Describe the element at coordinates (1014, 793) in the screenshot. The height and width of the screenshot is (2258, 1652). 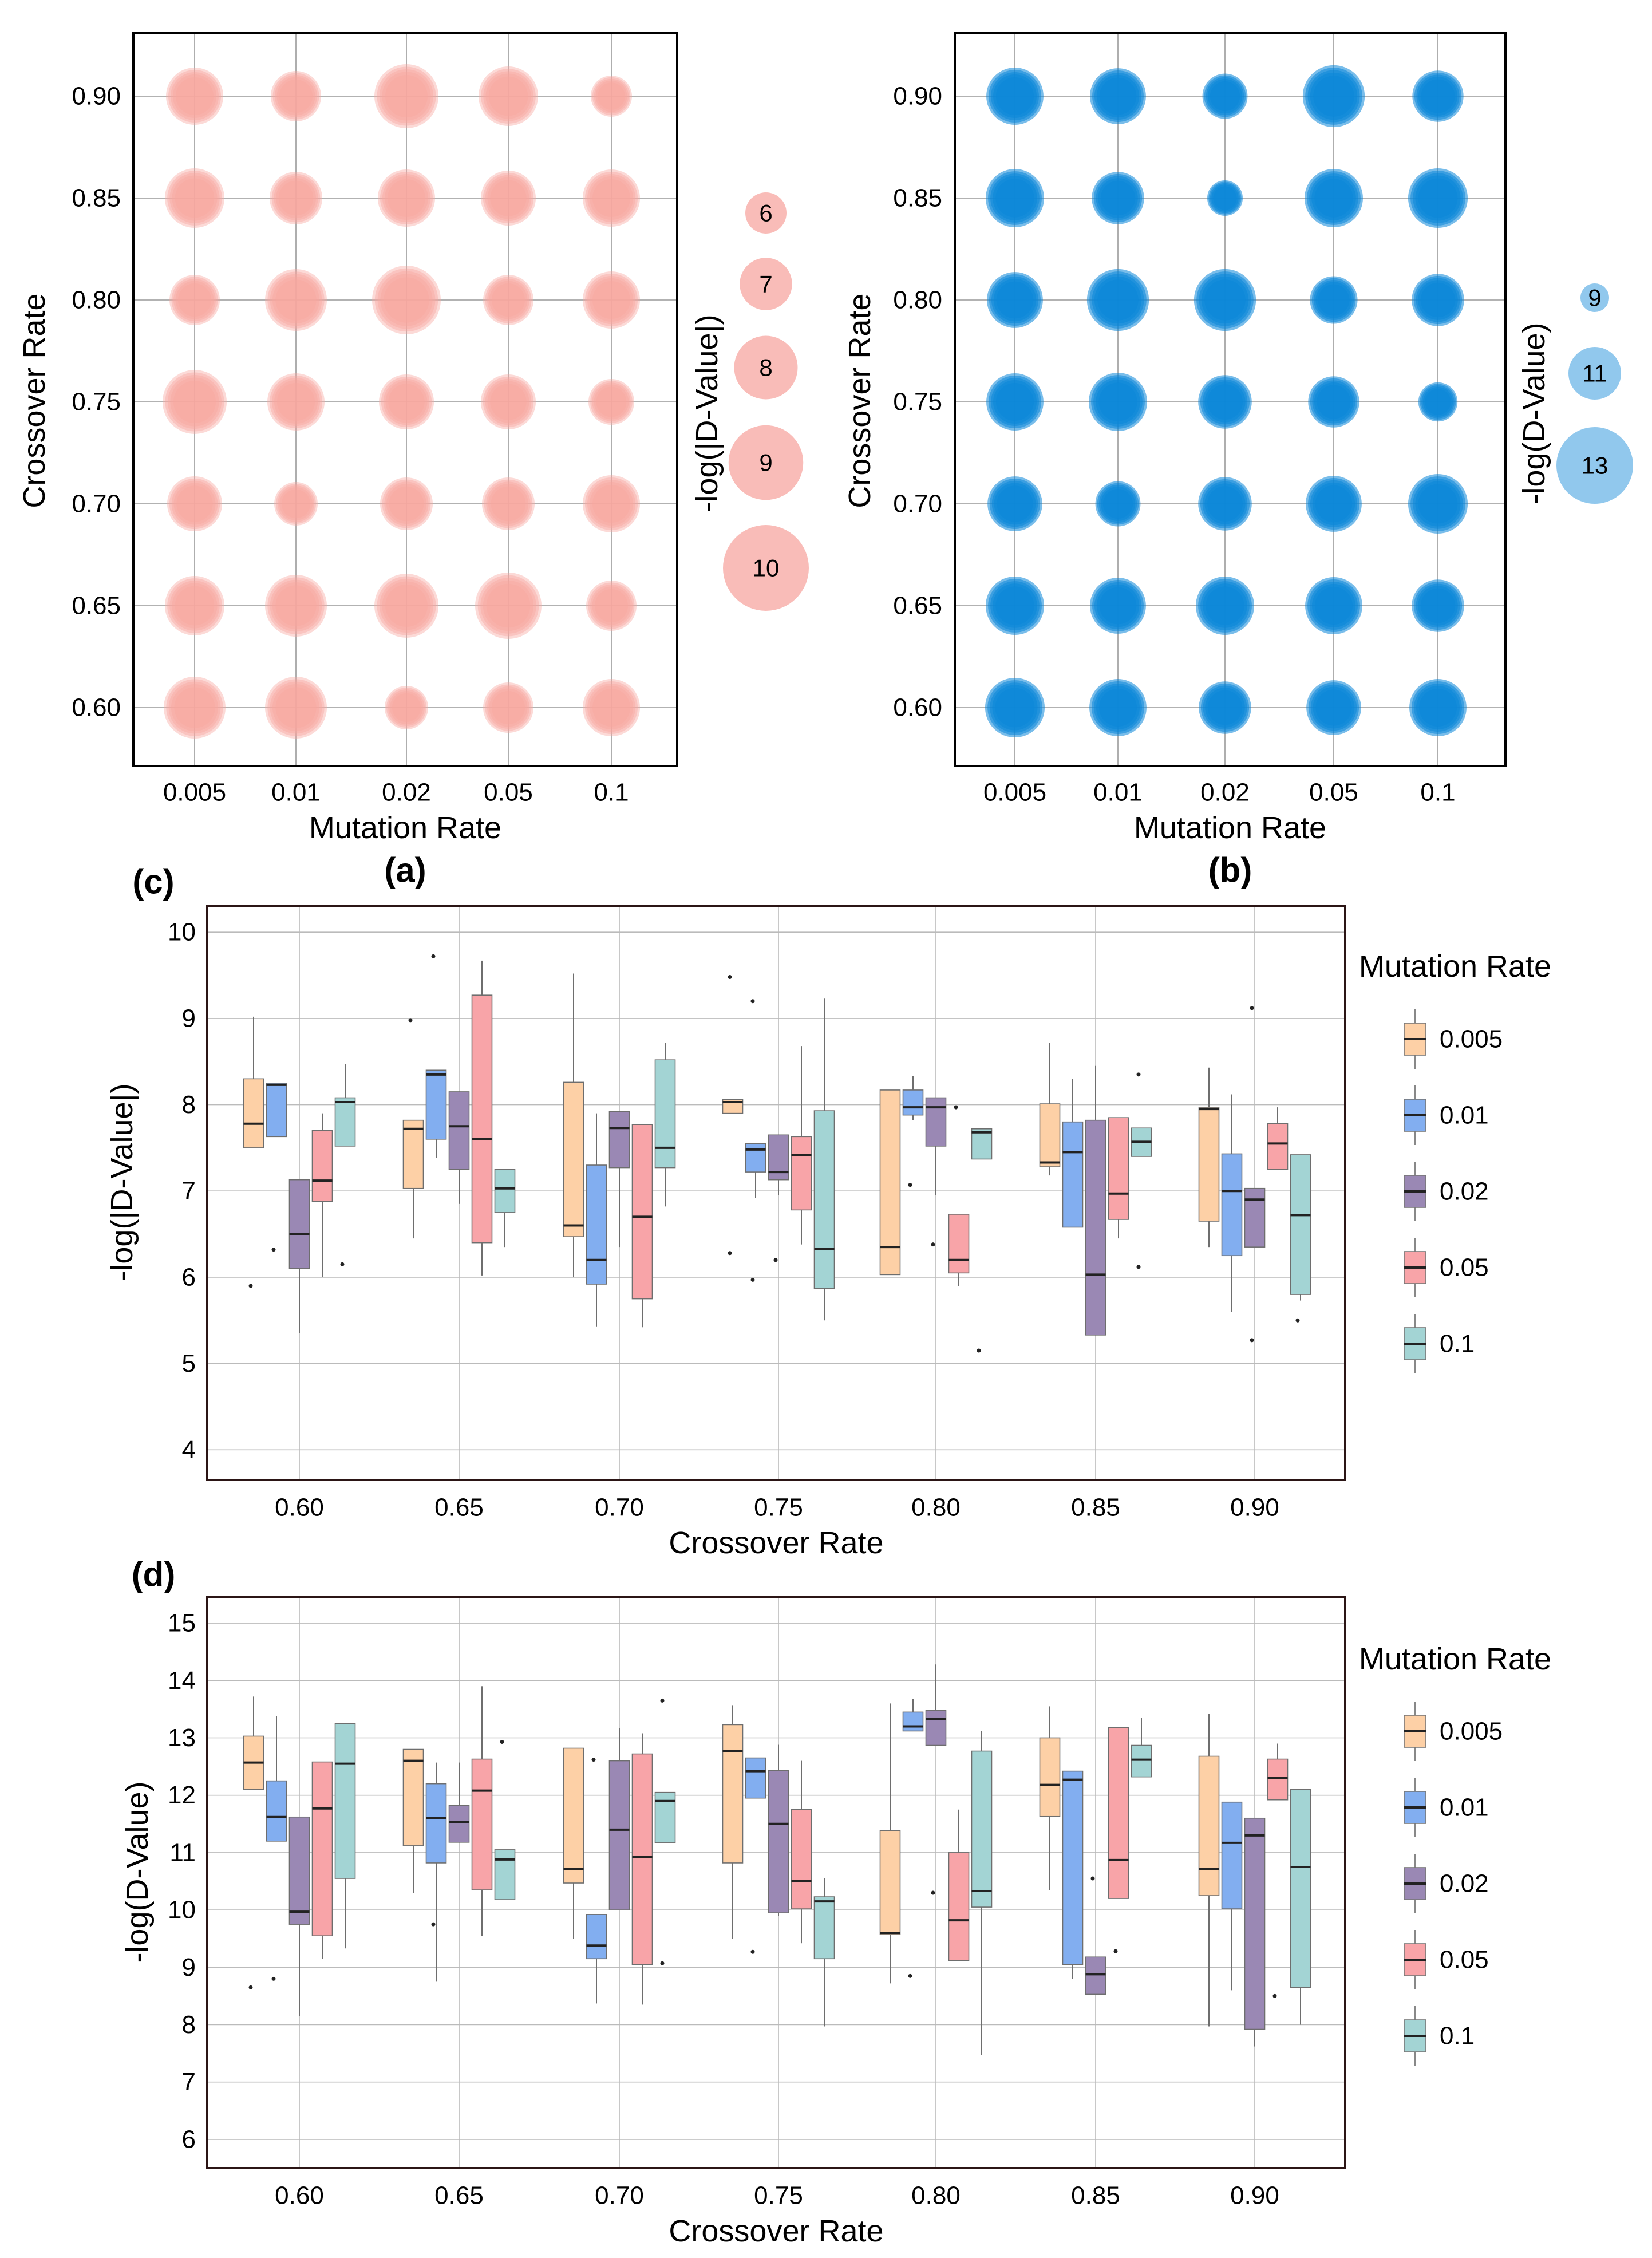
I see `x-tick-label: 0.005` at that location.